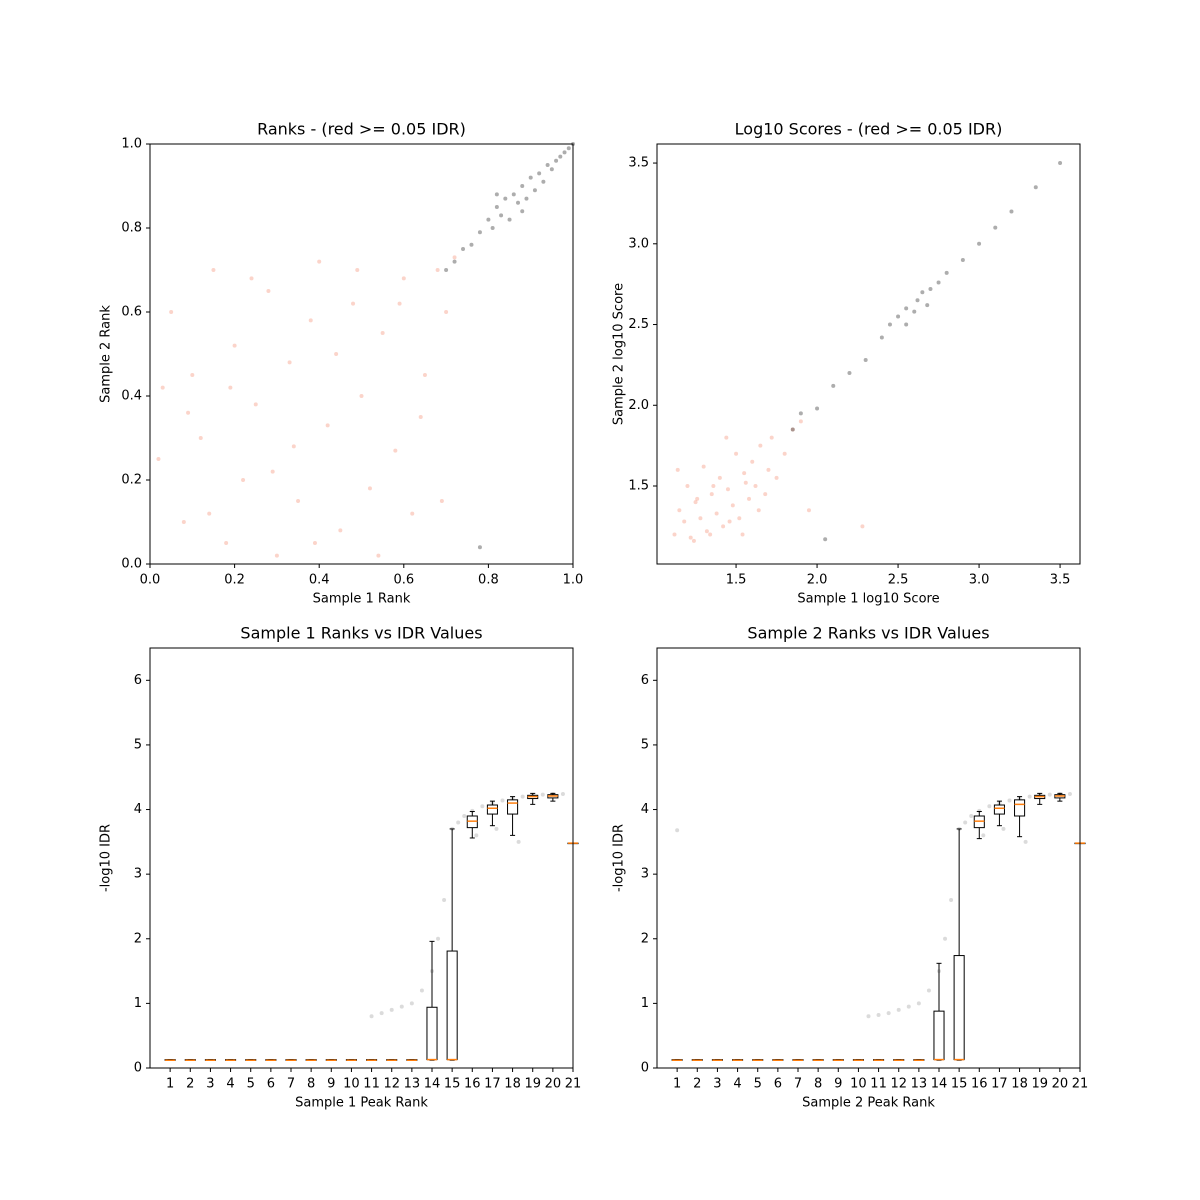 This screenshot has height=1200, width=1200. Describe the element at coordinates (138, 938) in the screenshot. I see `y-tick-label: 2` at that location.